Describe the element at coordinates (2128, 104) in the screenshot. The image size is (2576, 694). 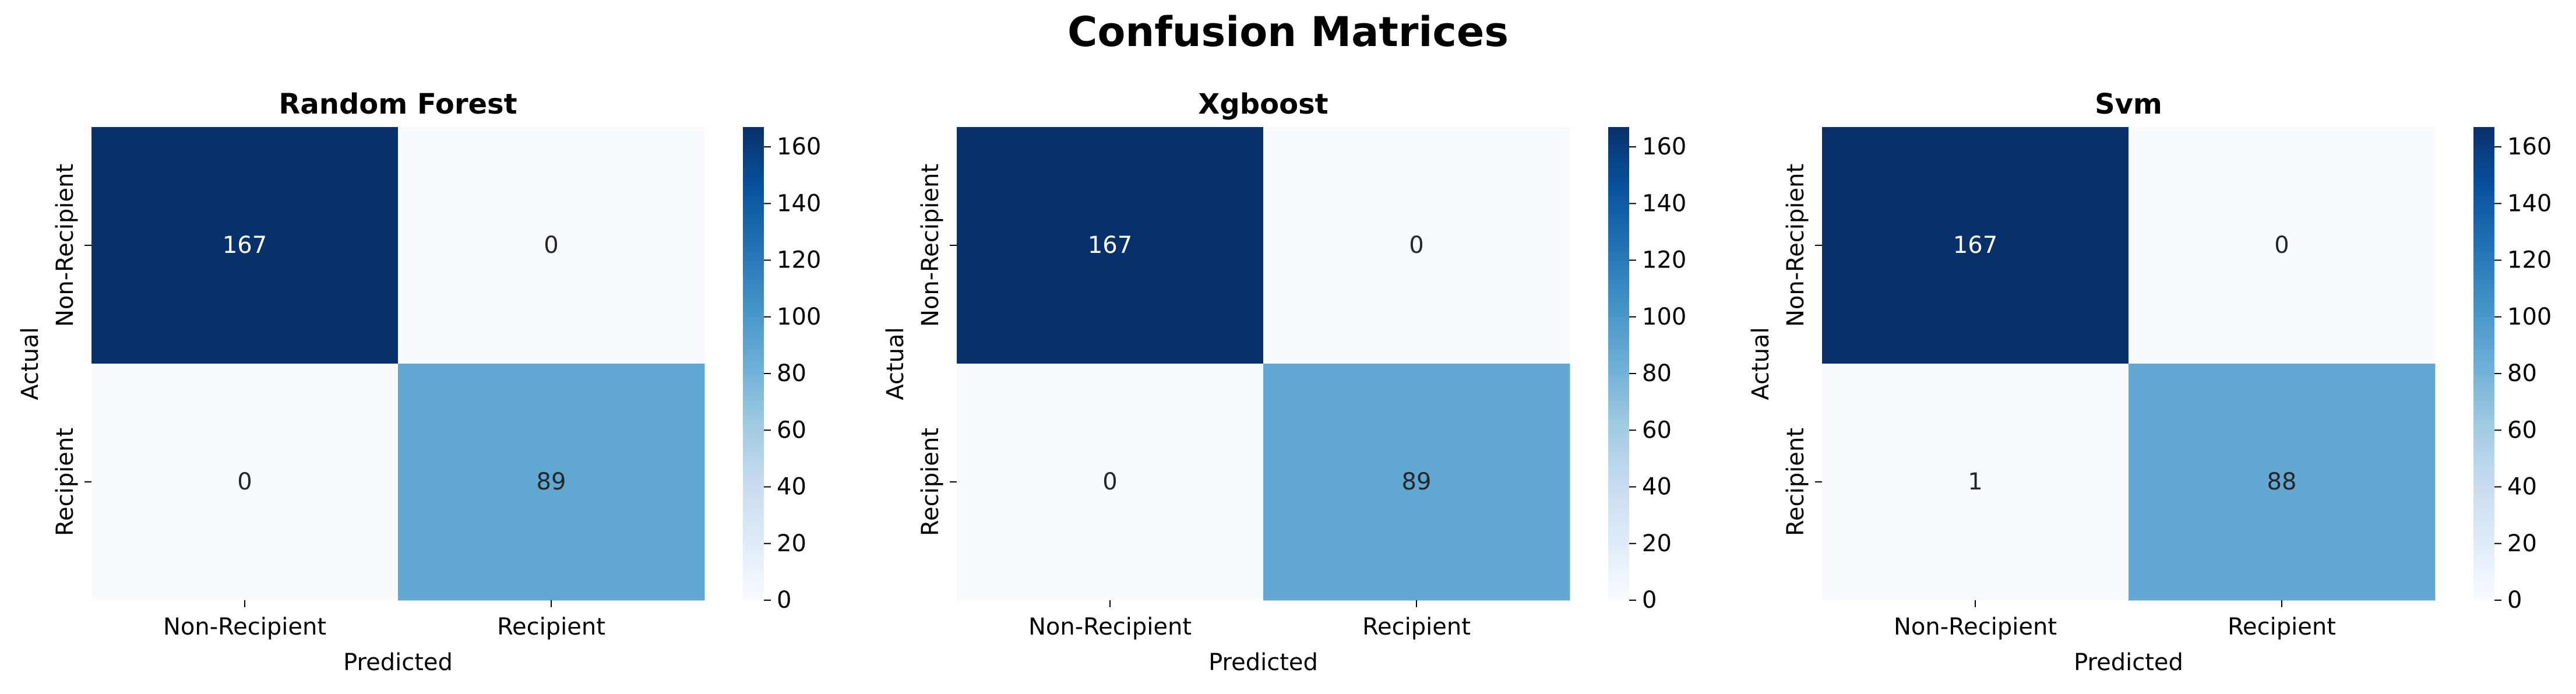
I see `panel-title: Svm` at that location.